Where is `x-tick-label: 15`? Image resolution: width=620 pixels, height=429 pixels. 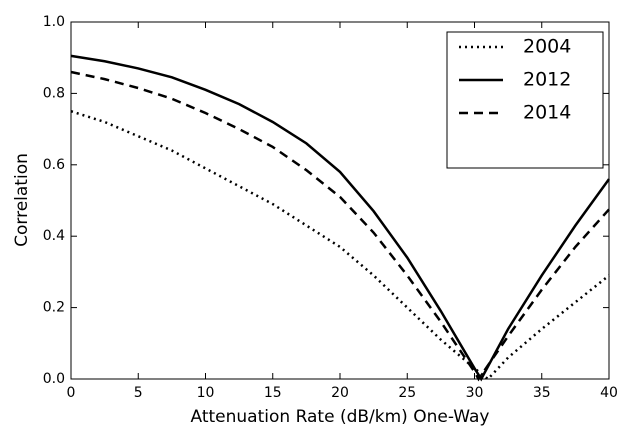 x-tick-label: 15 is located at coordinates (273, 393).